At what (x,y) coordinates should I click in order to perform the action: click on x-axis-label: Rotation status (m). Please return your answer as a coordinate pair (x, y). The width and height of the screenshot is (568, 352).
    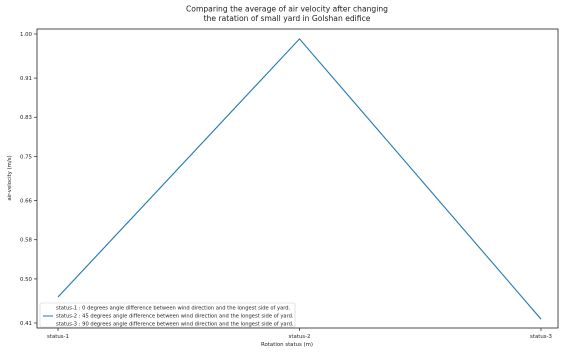
    Looking at the image, I should click on (287, 345).